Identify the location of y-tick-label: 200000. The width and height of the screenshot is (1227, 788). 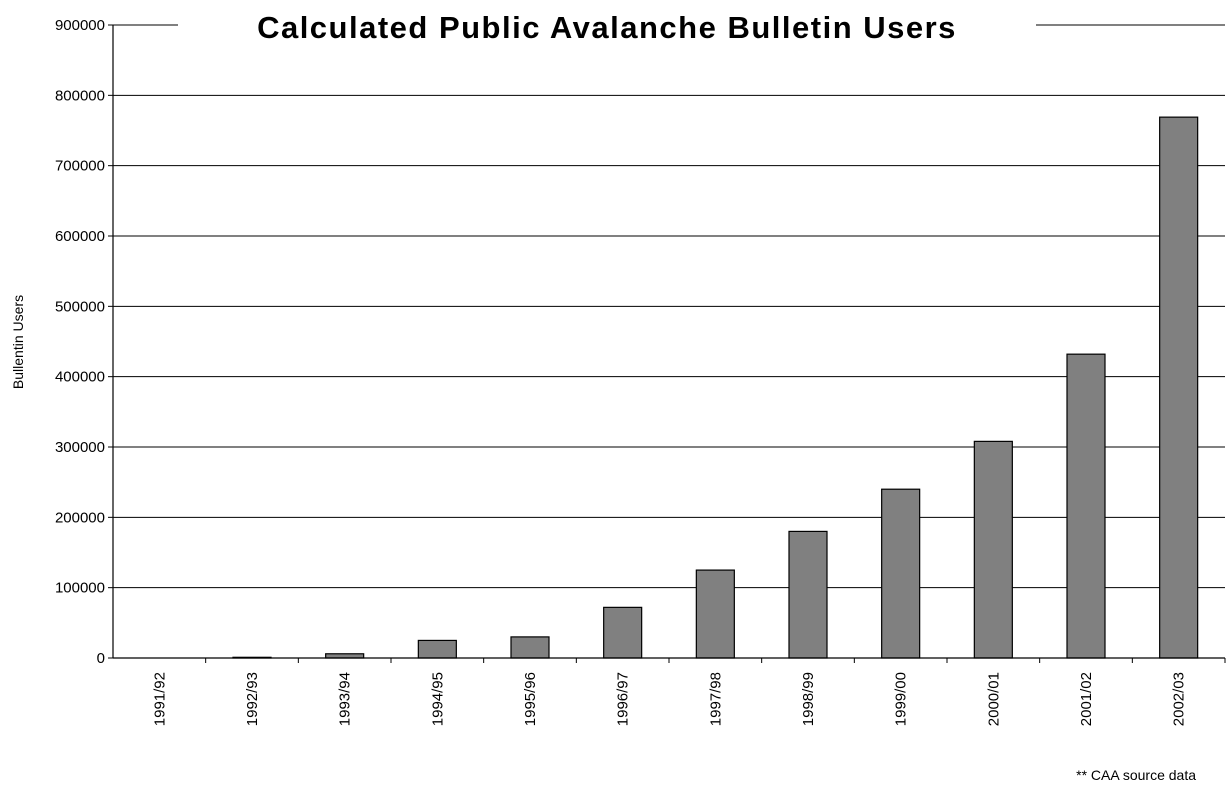
(80, 517).